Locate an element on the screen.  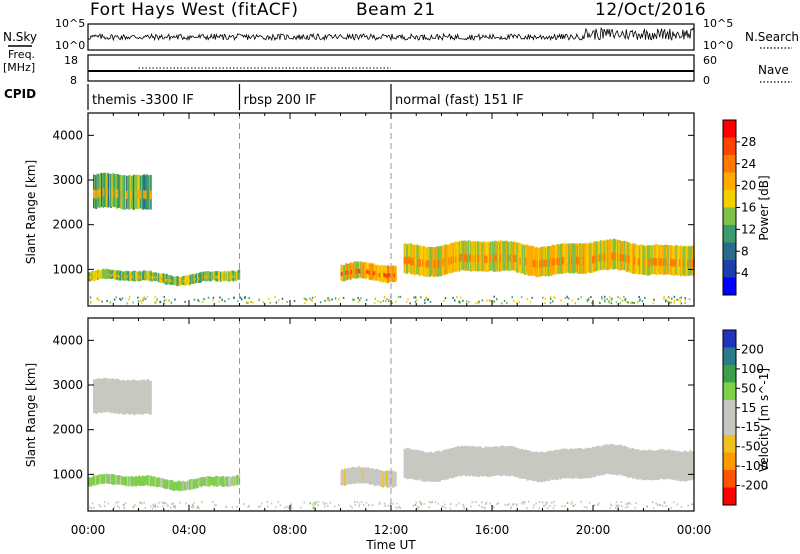
ytick-label: 3000 is located at coordinates (67, 180).